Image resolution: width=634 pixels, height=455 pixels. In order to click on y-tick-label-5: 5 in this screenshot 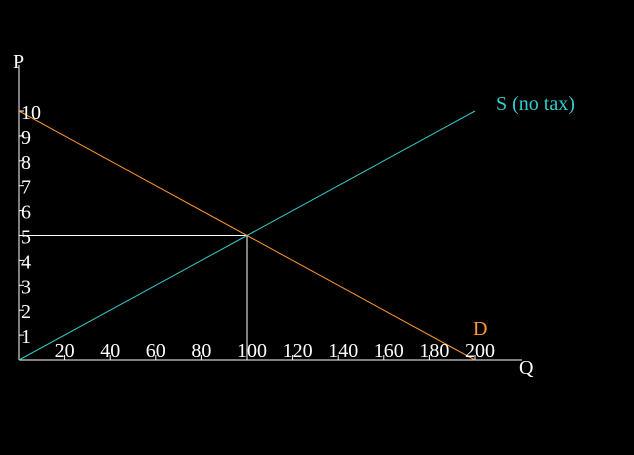, I will do `click(26, 238)`.